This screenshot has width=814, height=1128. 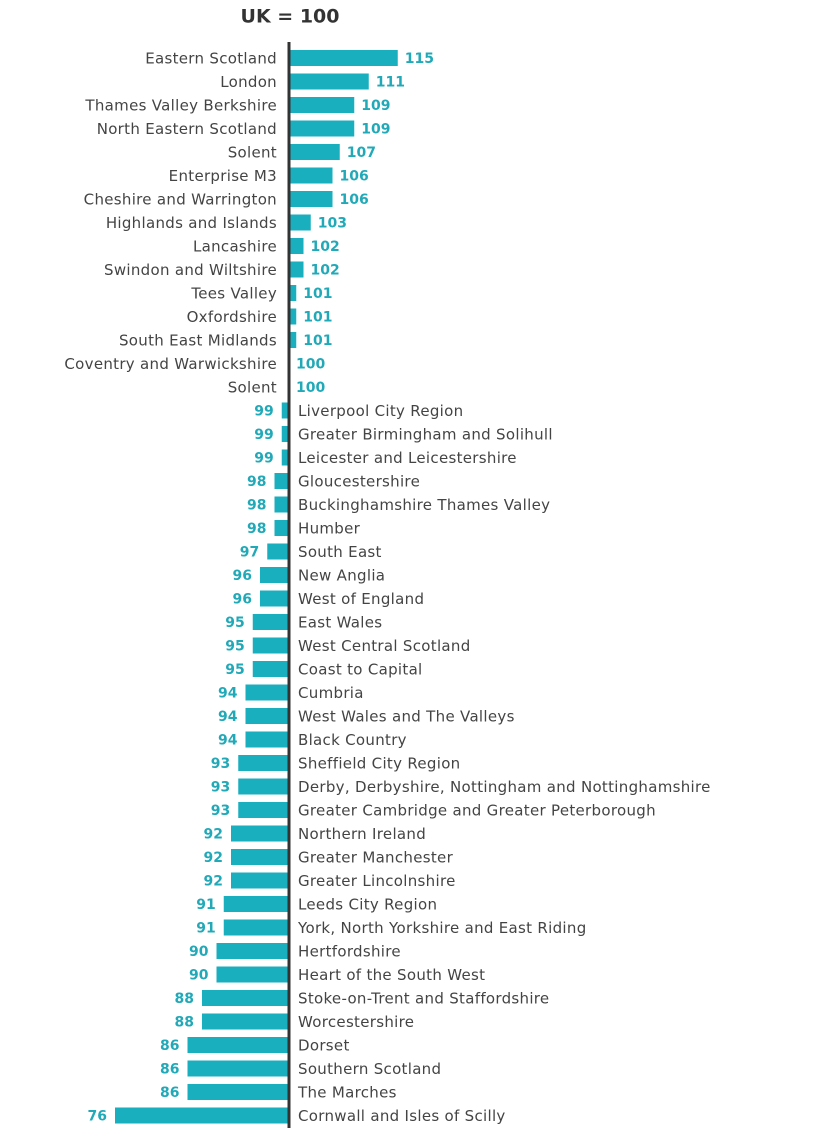 What do you see at coordinates (248, 82) in the screenshot?
I see `category-label: London` at bounding box center [248, 82].